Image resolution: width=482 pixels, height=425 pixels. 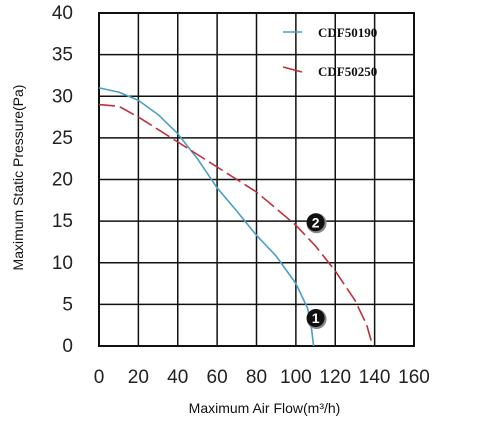 What do you see at coordinates (375, 377) in the screenshot?
I see `x-tick-label: 140` at bounding box center [375, 377].